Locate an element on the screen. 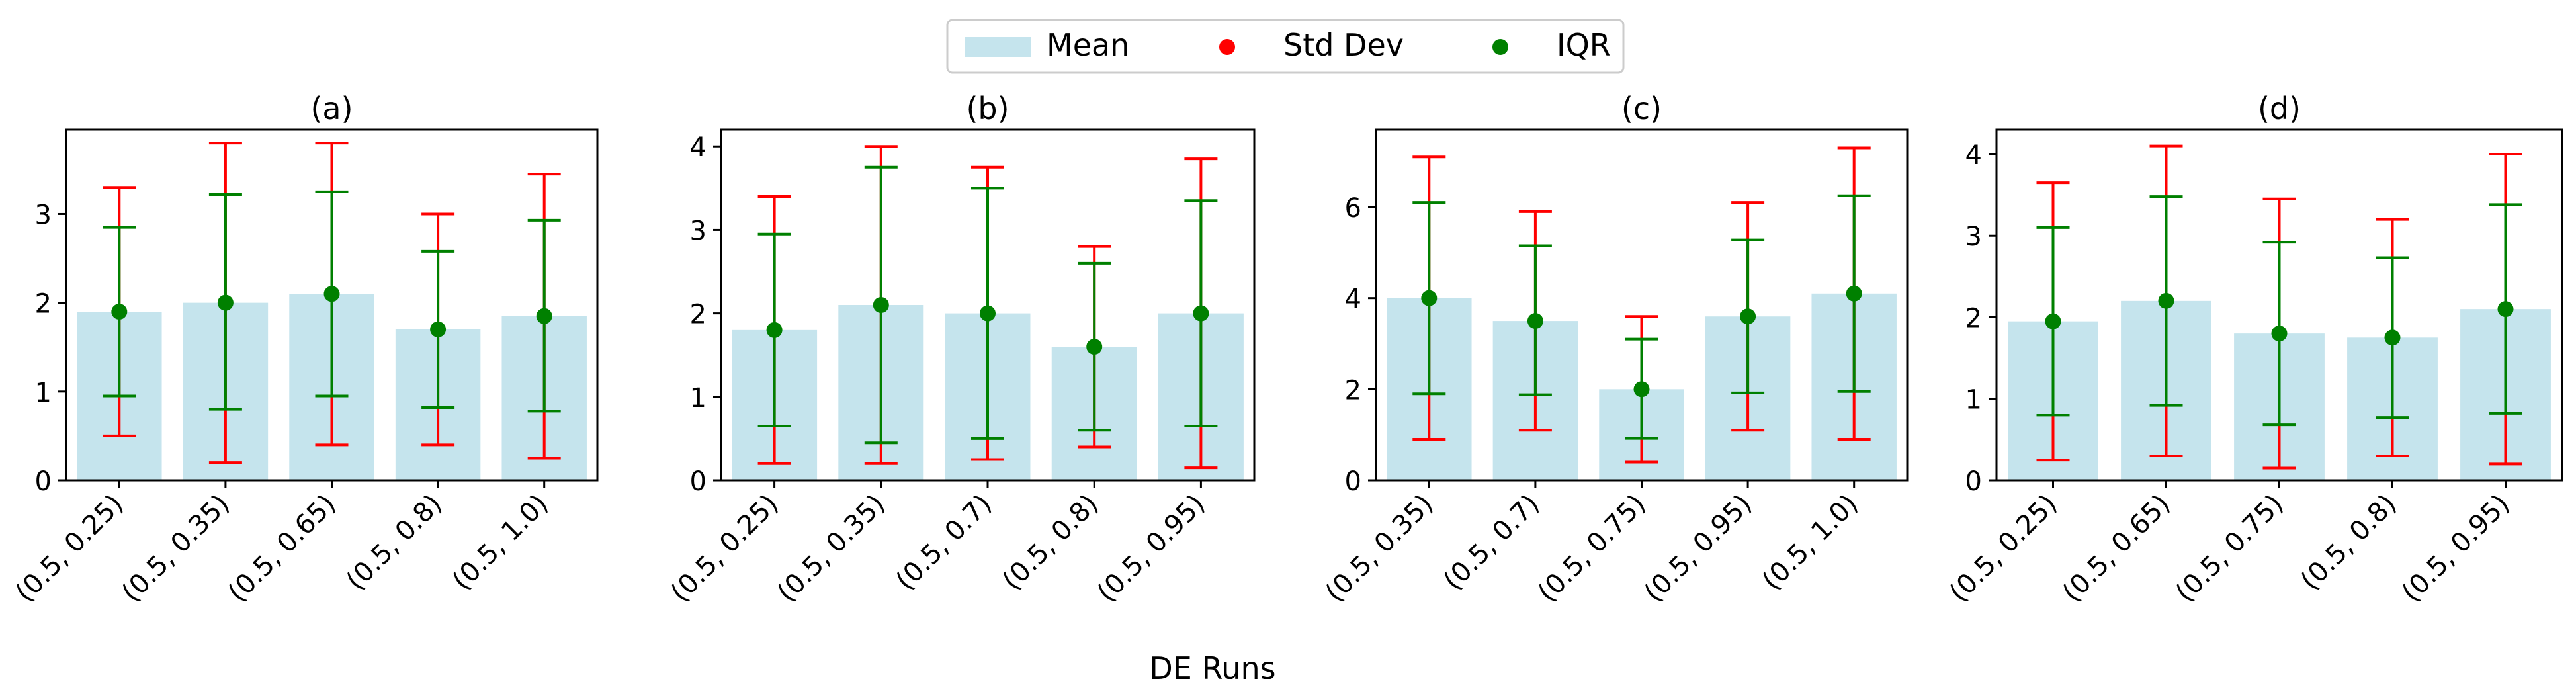  subplot-b-ytick-label: 1 is located at coordinates (698, 398).